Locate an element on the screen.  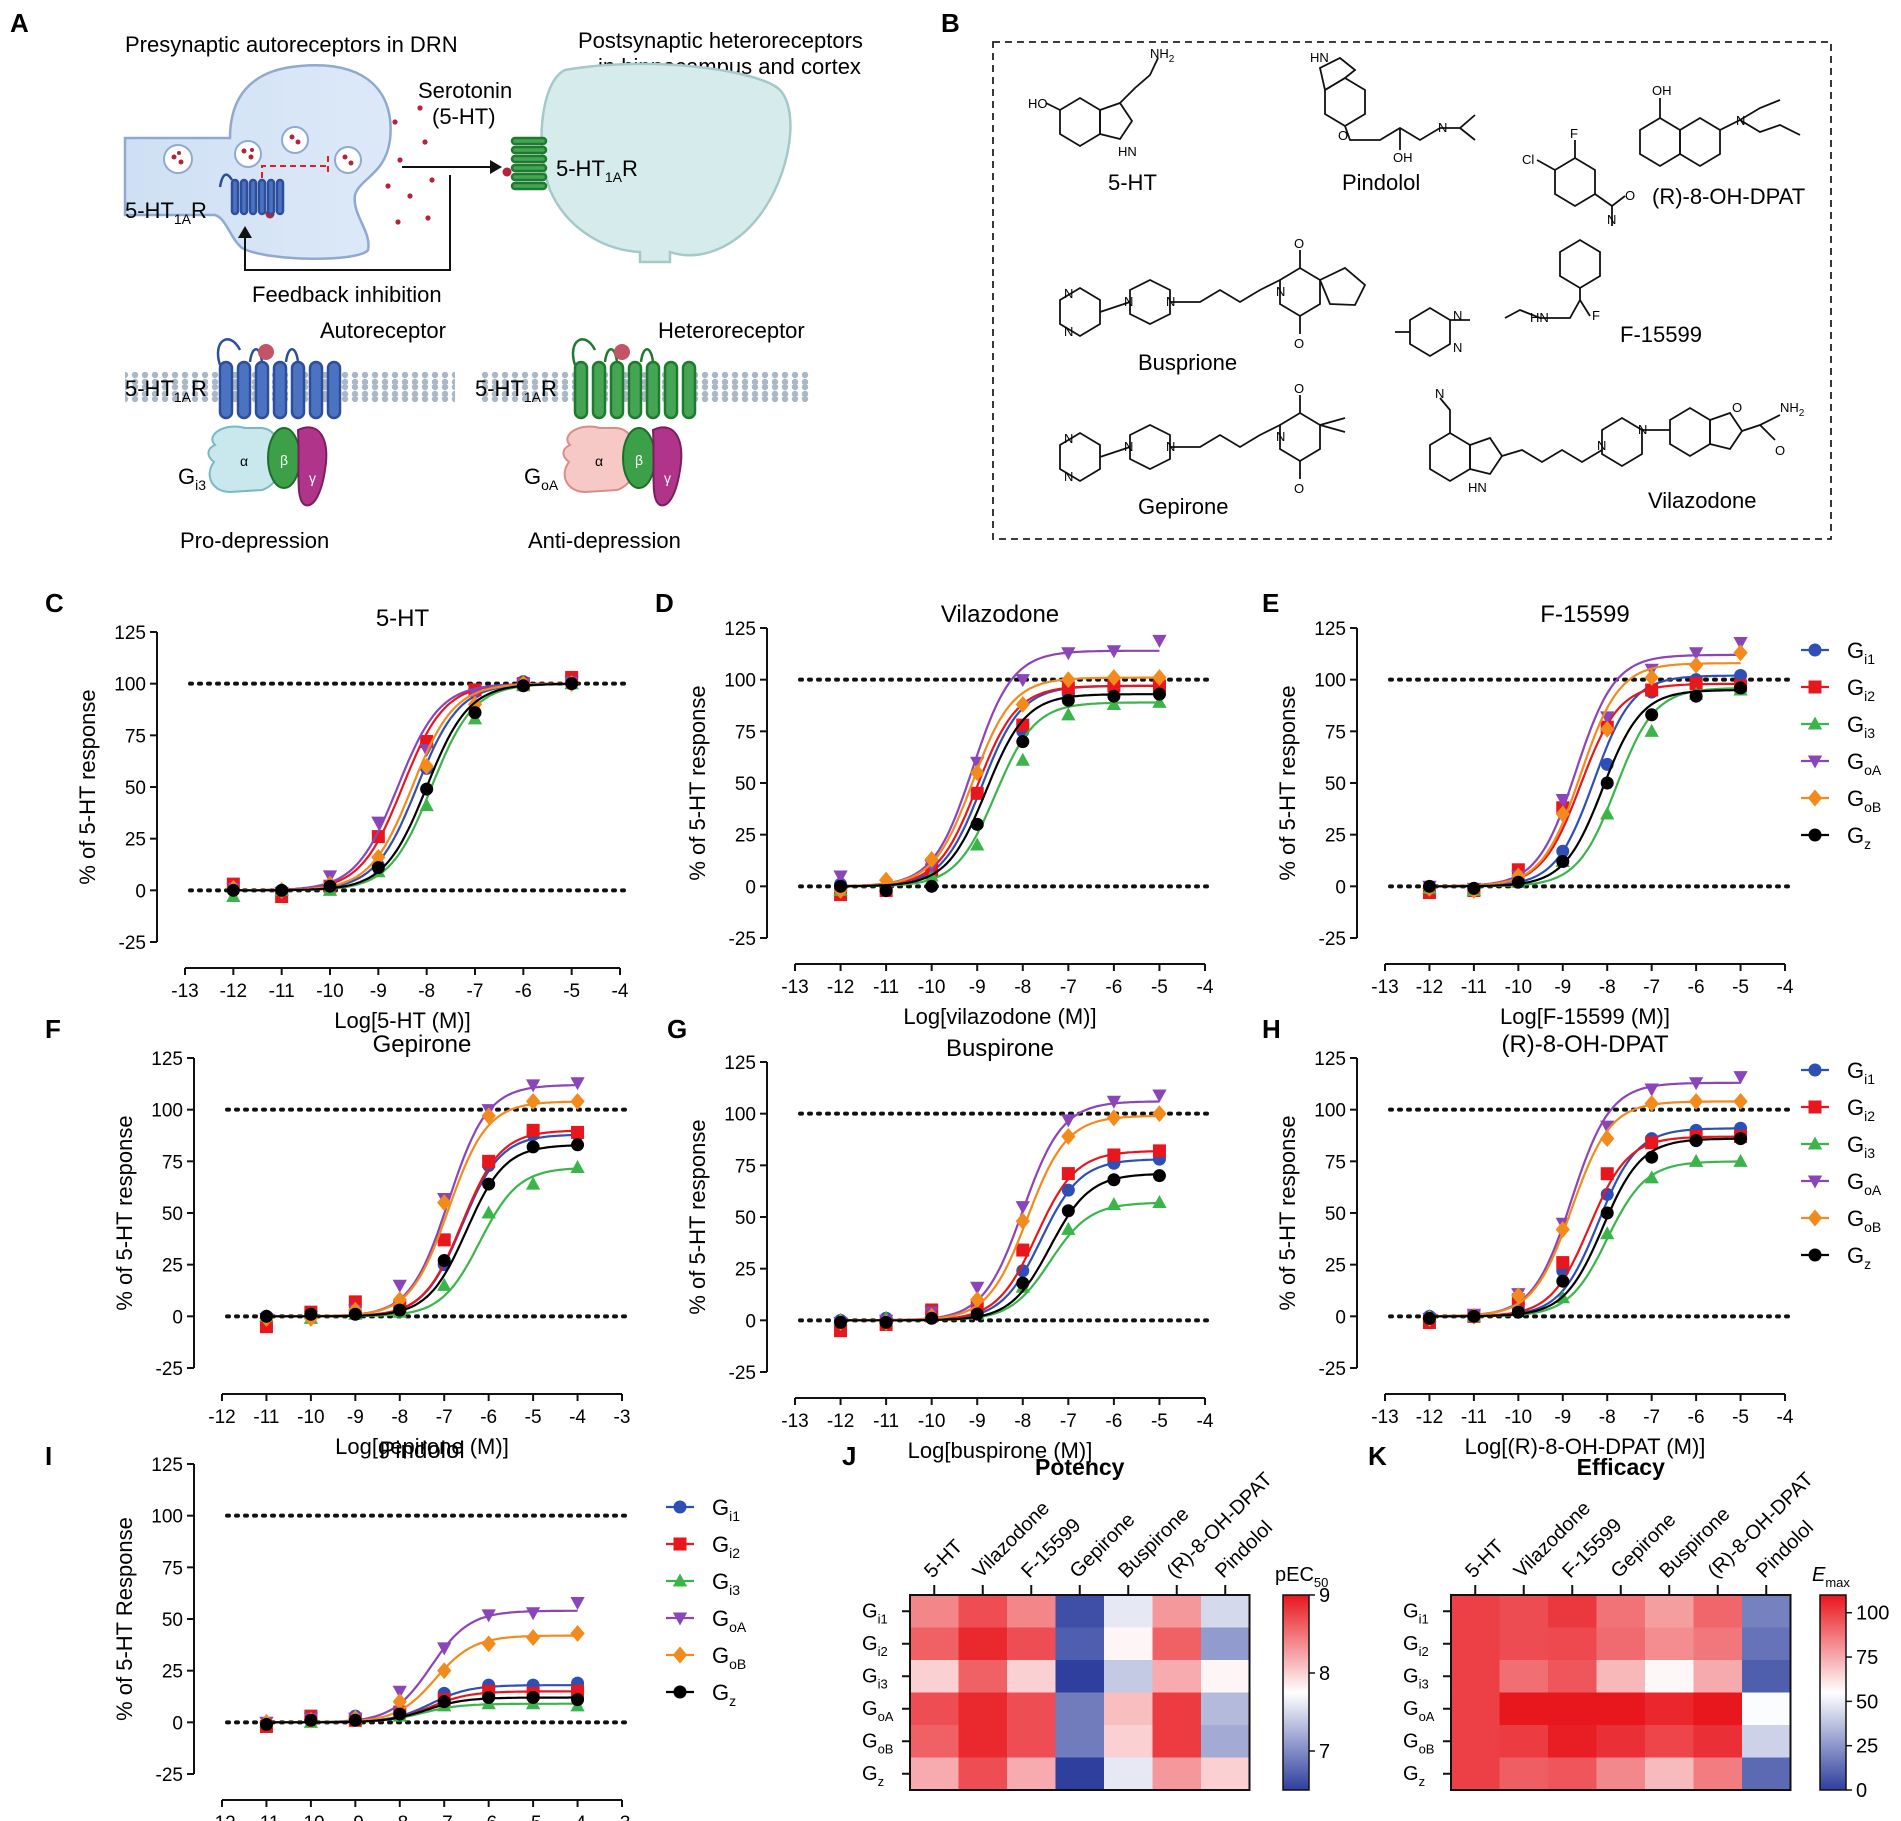
legend-sub: oA is located at coordinates (1873, 770).